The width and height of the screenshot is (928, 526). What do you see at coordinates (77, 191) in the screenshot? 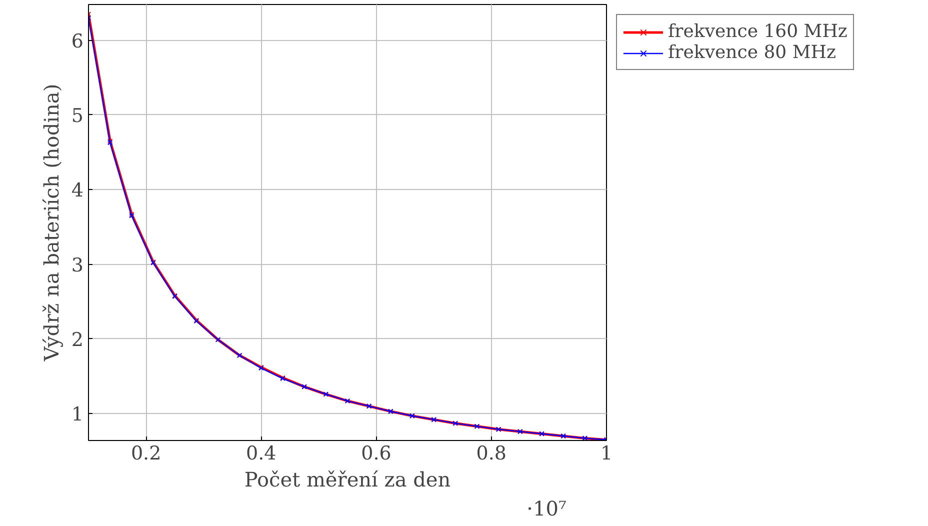
I see `y-tick-label: 4` at bounding box center [77, 191].